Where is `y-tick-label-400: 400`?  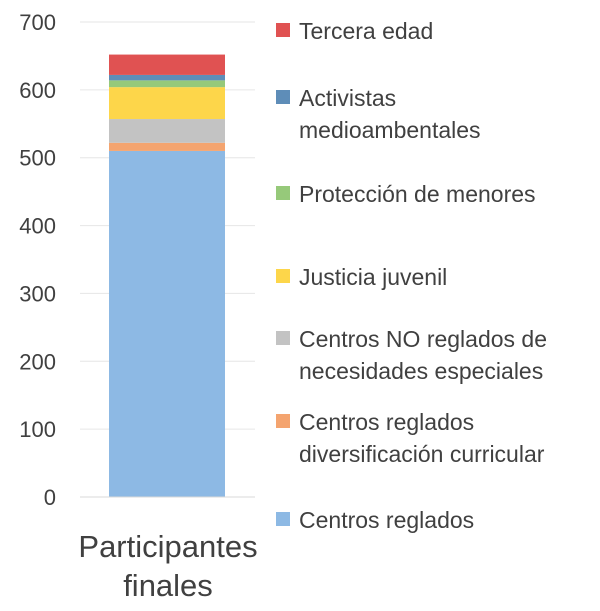 y-tick-label-400: 400 is located at coordinates (37, 226).